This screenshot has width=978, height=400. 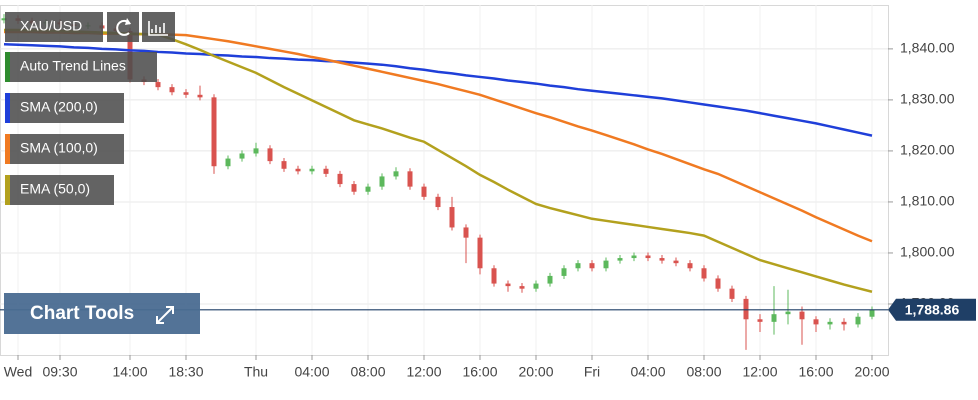 I want to click on refresh-button, so click(x=123, y=27).